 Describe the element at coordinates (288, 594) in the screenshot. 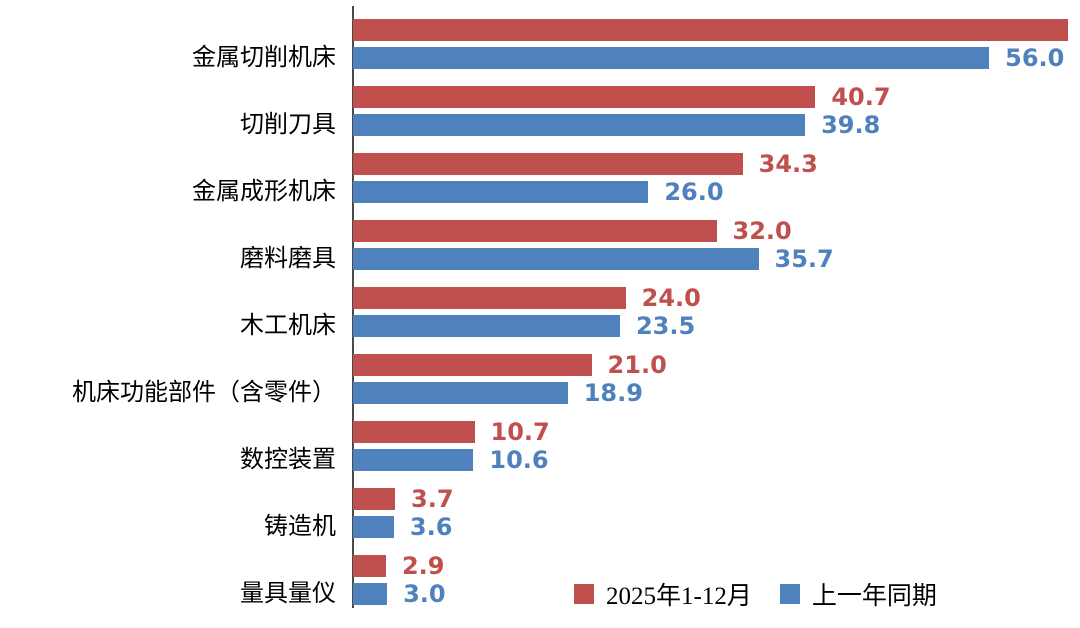

I see `category-label: 量具量仪` at that location.